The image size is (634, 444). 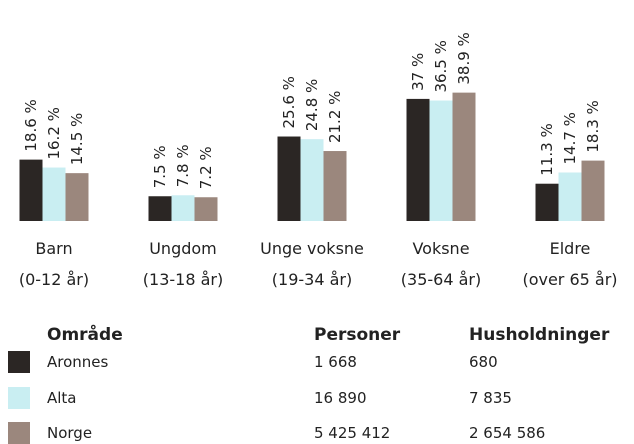 What do you see at coordinates (593, 126) in the screenshot?
I see `value-label: 18.3 %` at bounding box center [593, 126].